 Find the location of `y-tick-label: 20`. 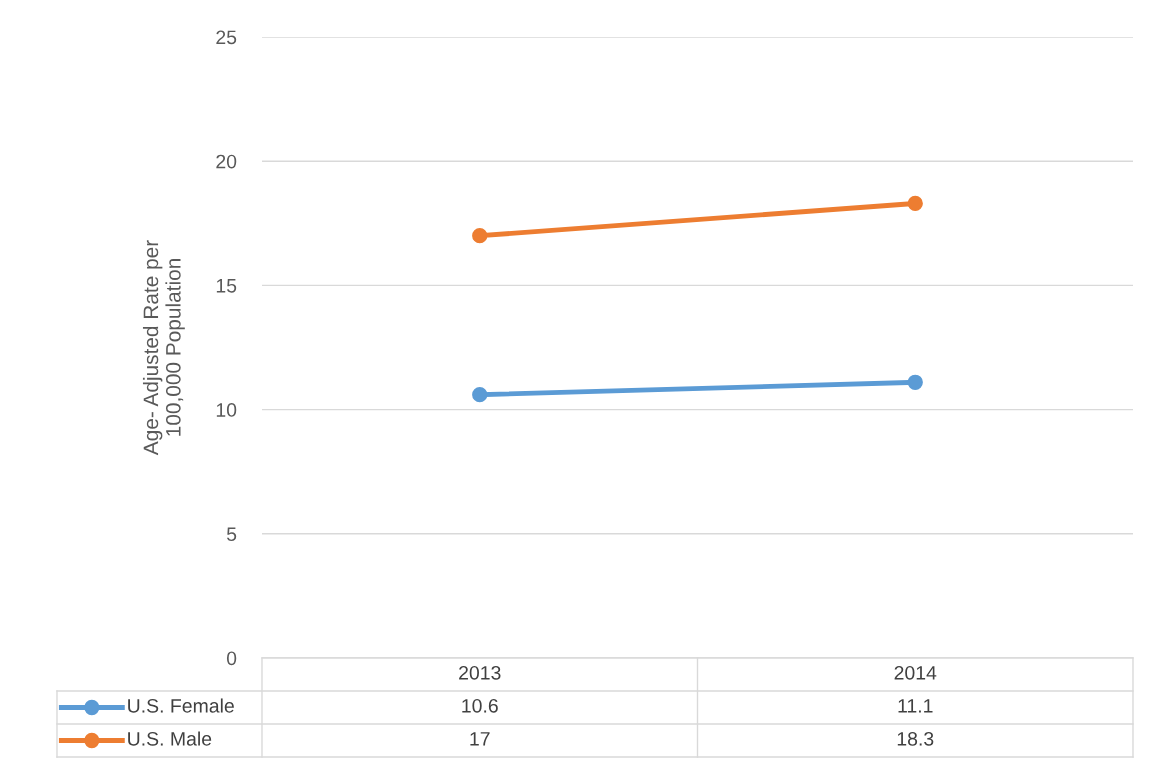

y-tick-label: 20 is located at coordinates (226, 161).